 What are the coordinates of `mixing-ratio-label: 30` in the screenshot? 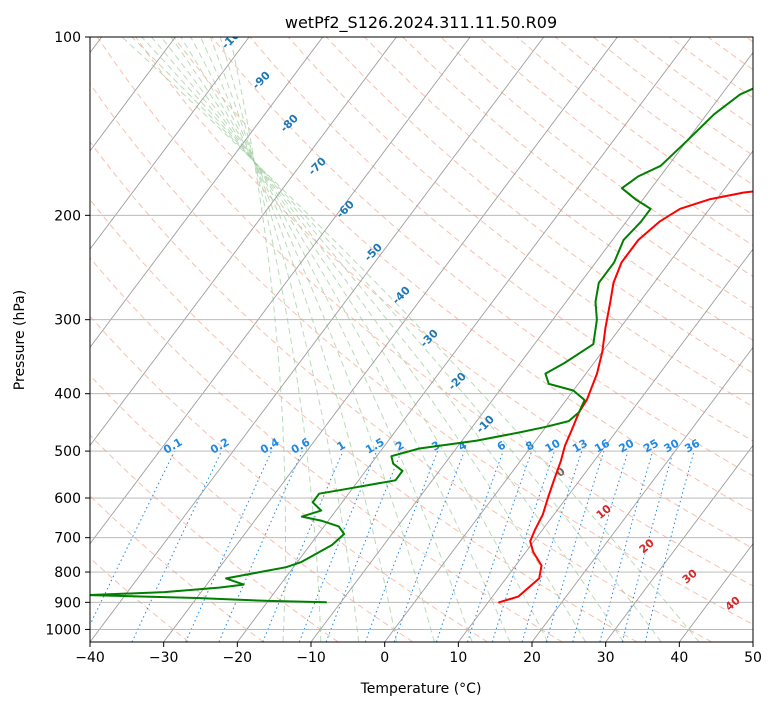 It's located at (672, 445).